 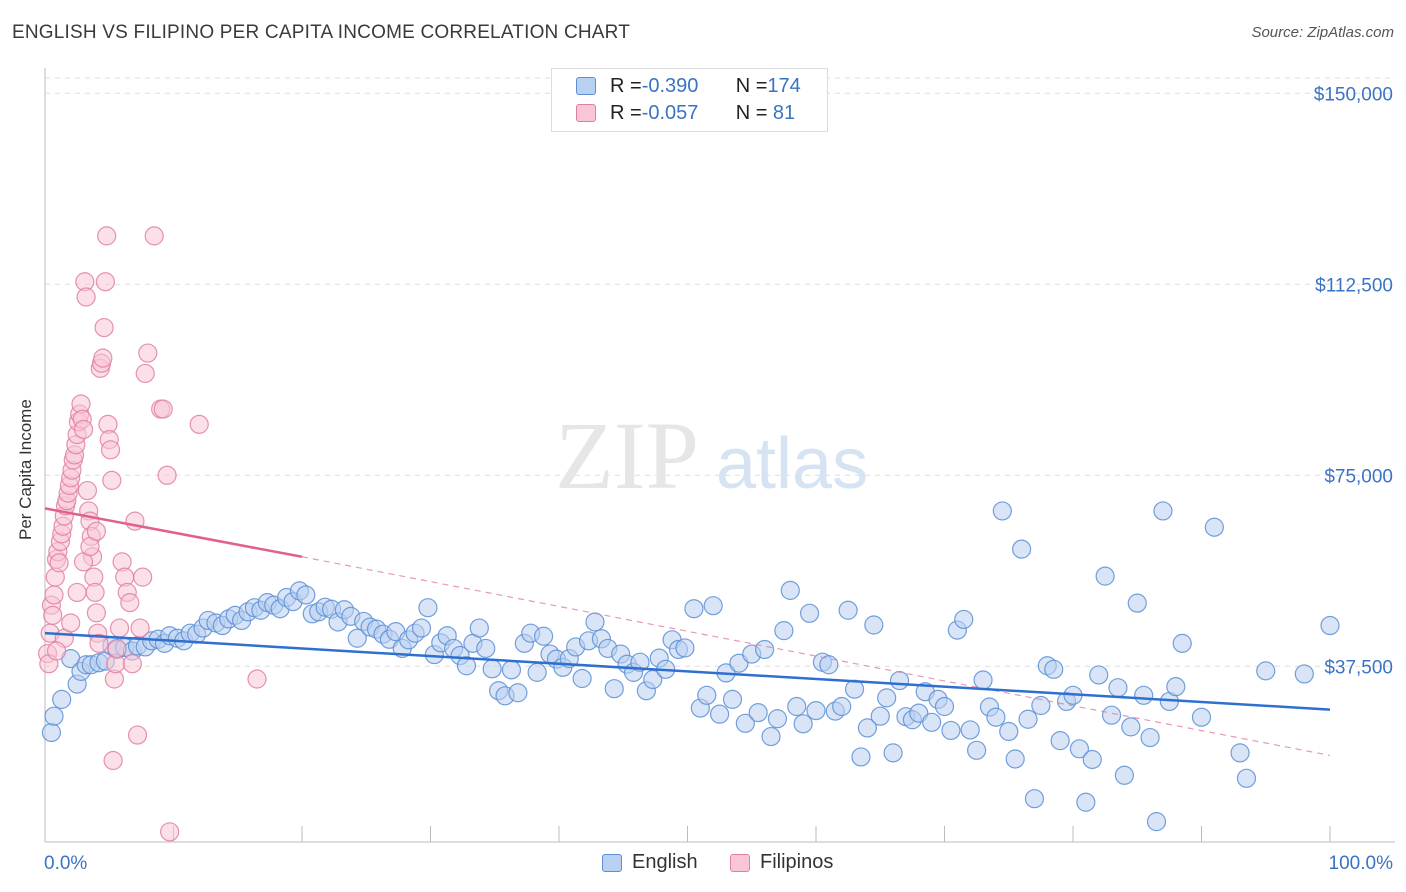 What do you see at coordinates (792, 464) in the screenshot?
I see `watermark-atlas: atlas` at bounding box center [792, 464].